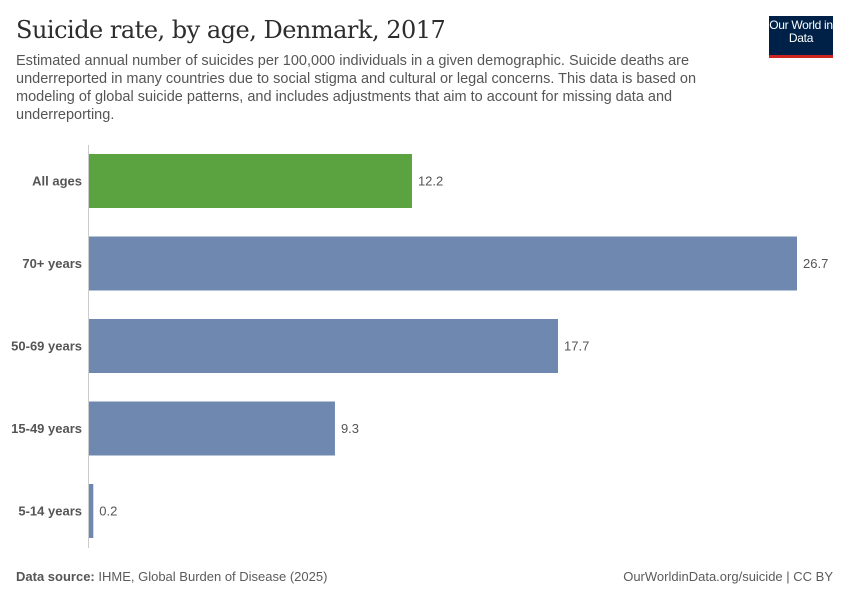 This screenshot has width=850, height=600. I want to click on owid-logo: Our World in Data, so click(801, 37).